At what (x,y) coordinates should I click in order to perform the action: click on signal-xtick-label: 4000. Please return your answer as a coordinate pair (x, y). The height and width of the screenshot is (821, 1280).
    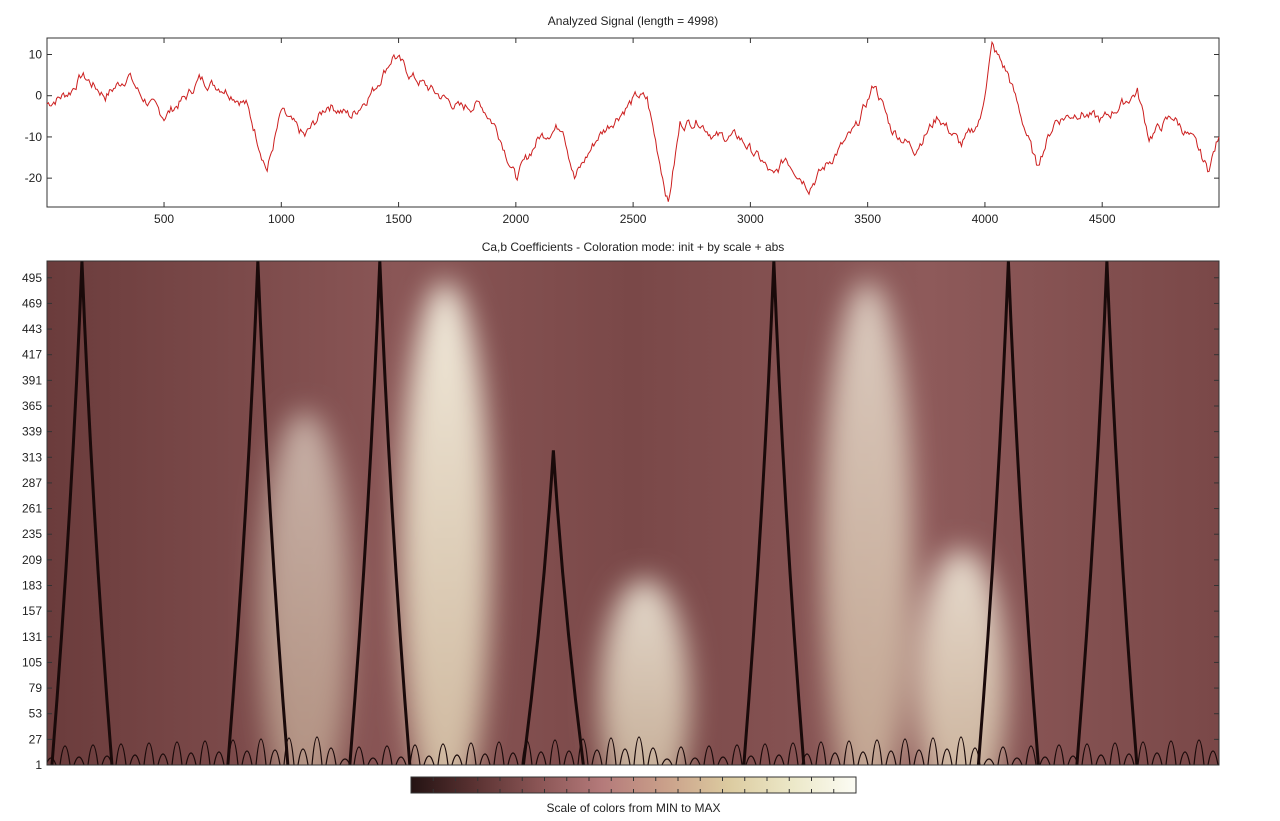
    Looking at the image, I should click on (985, 219).